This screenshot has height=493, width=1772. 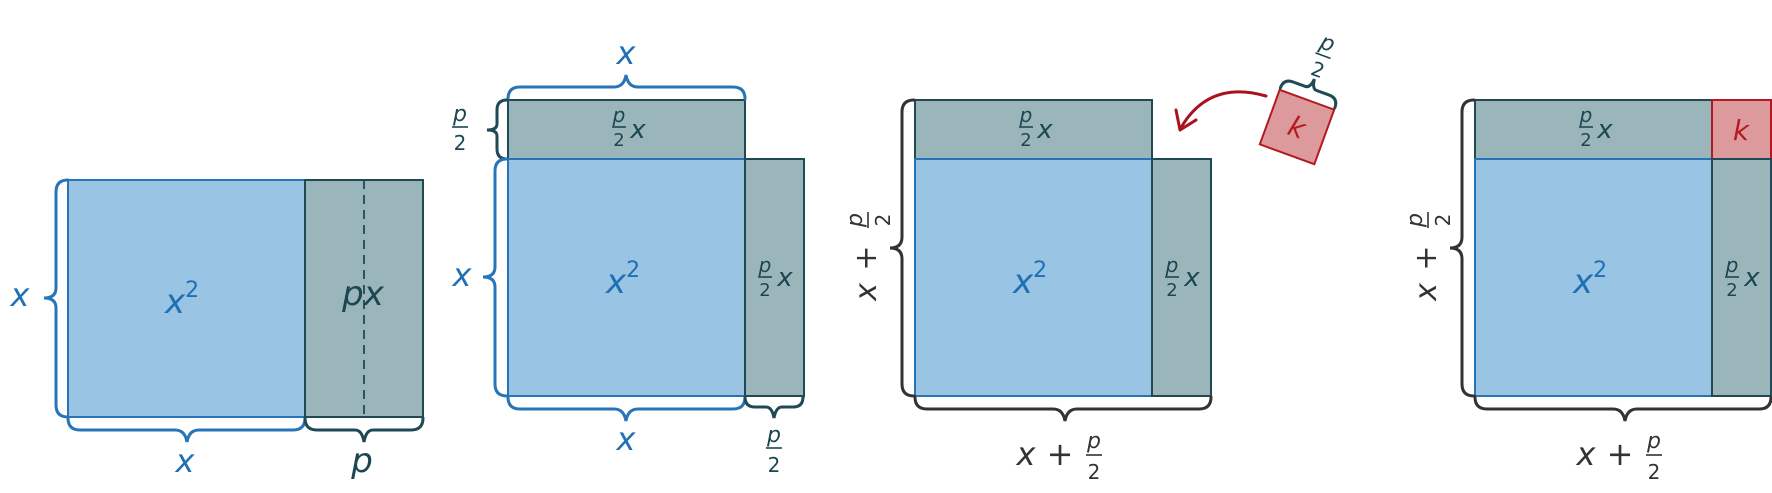 I want to click on top-x-label: x, so click(x=626, y=53).